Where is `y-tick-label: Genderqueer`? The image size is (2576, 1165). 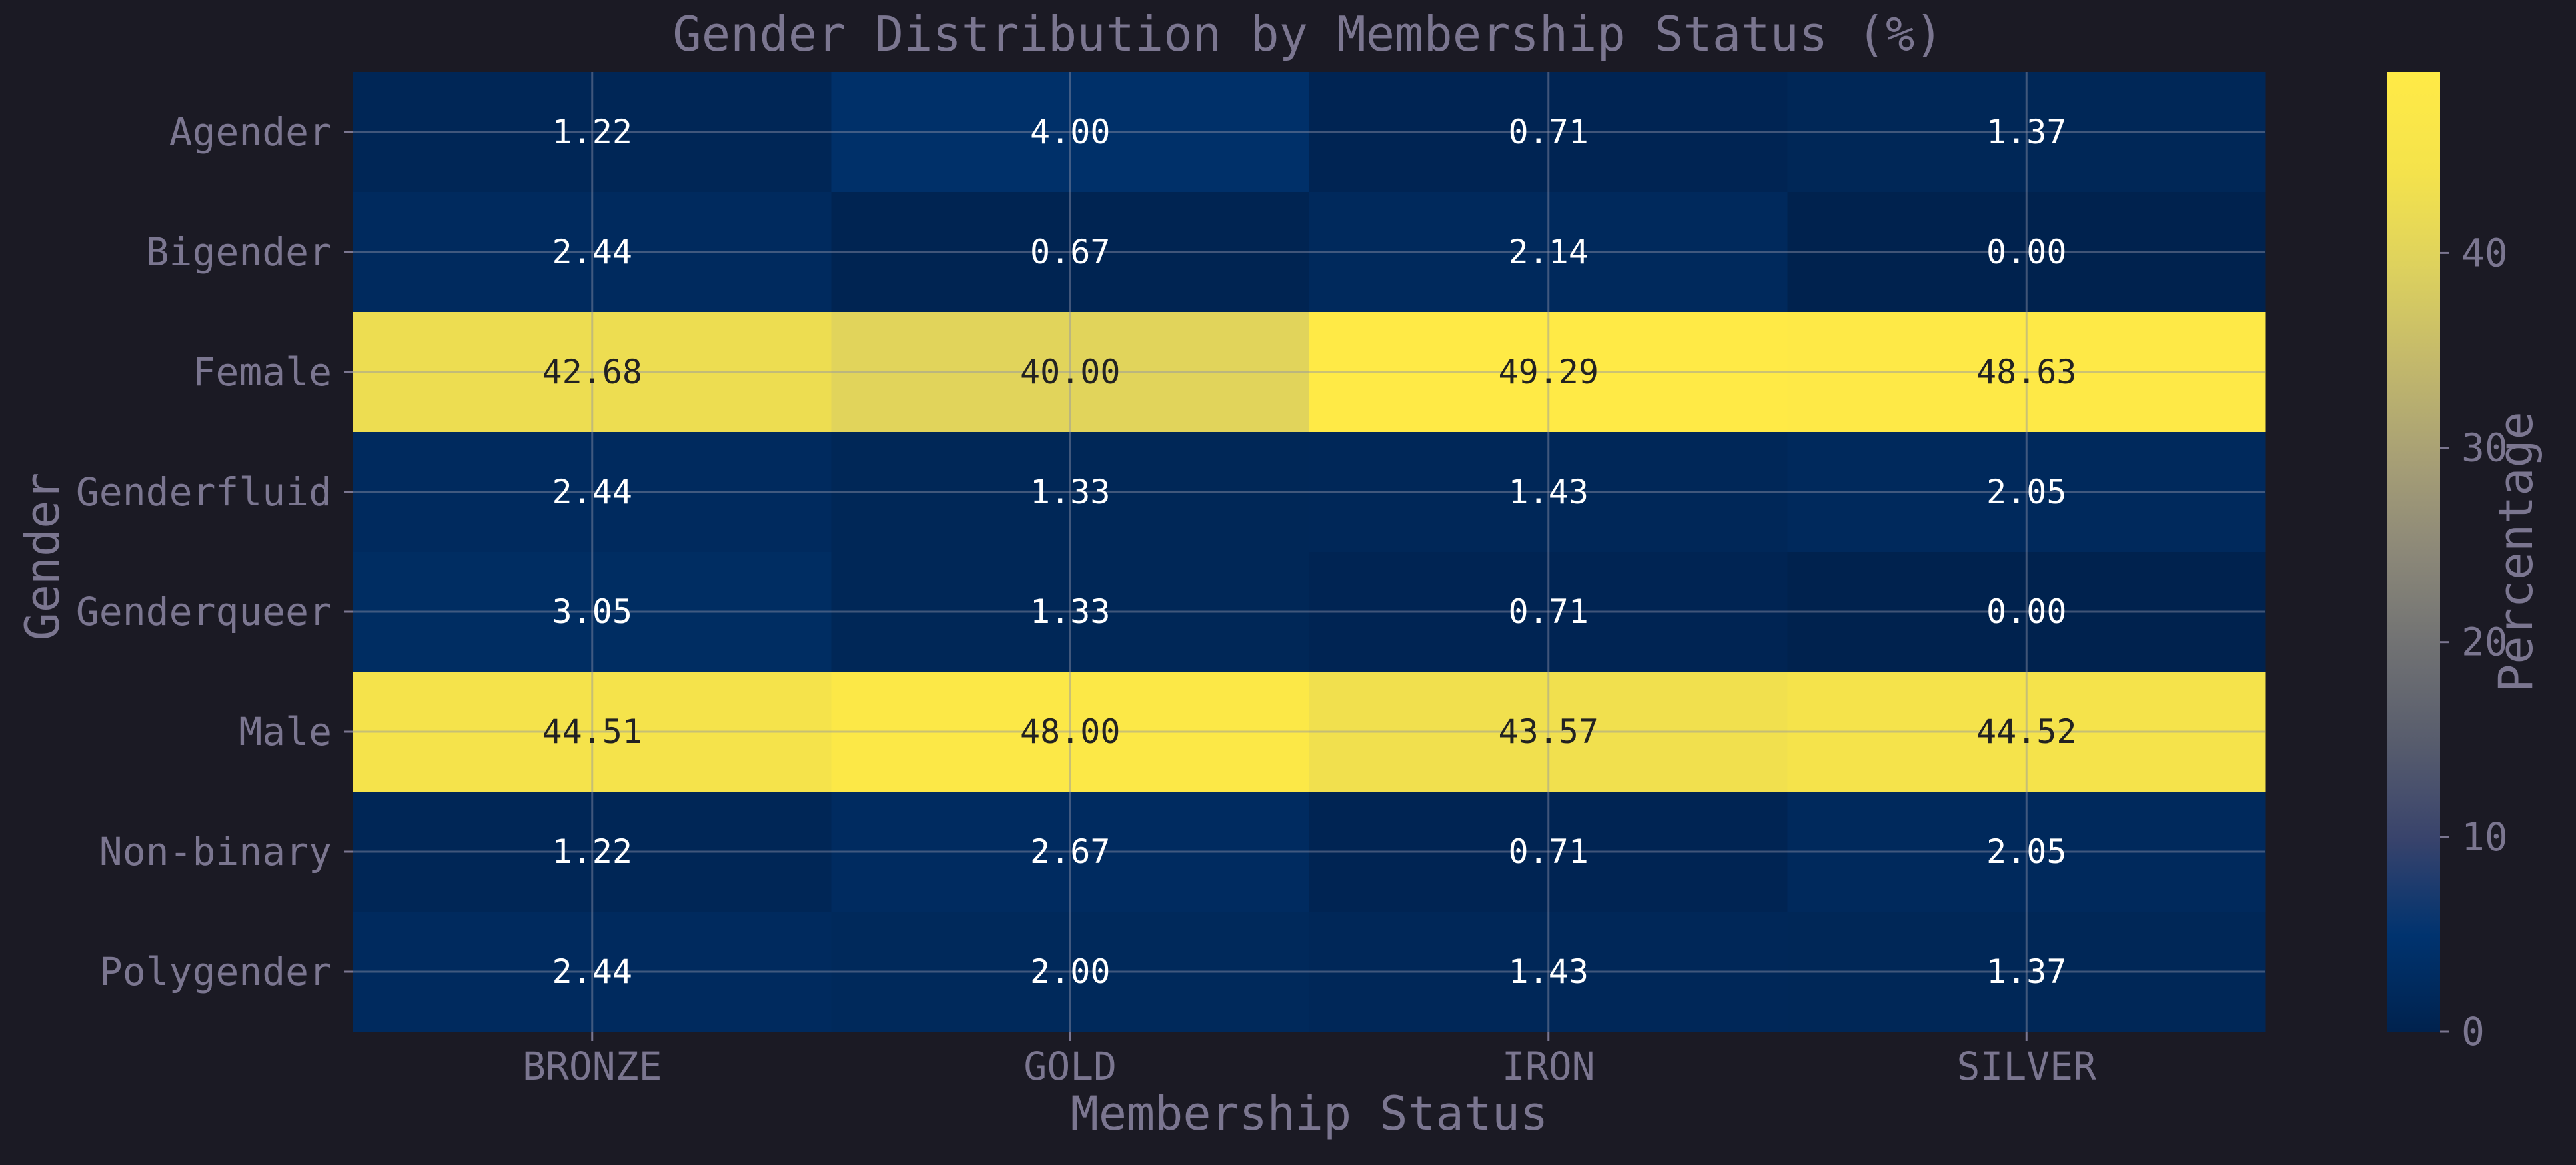
y-tick-label: Genderqueer is located at coordinates (204, 611).